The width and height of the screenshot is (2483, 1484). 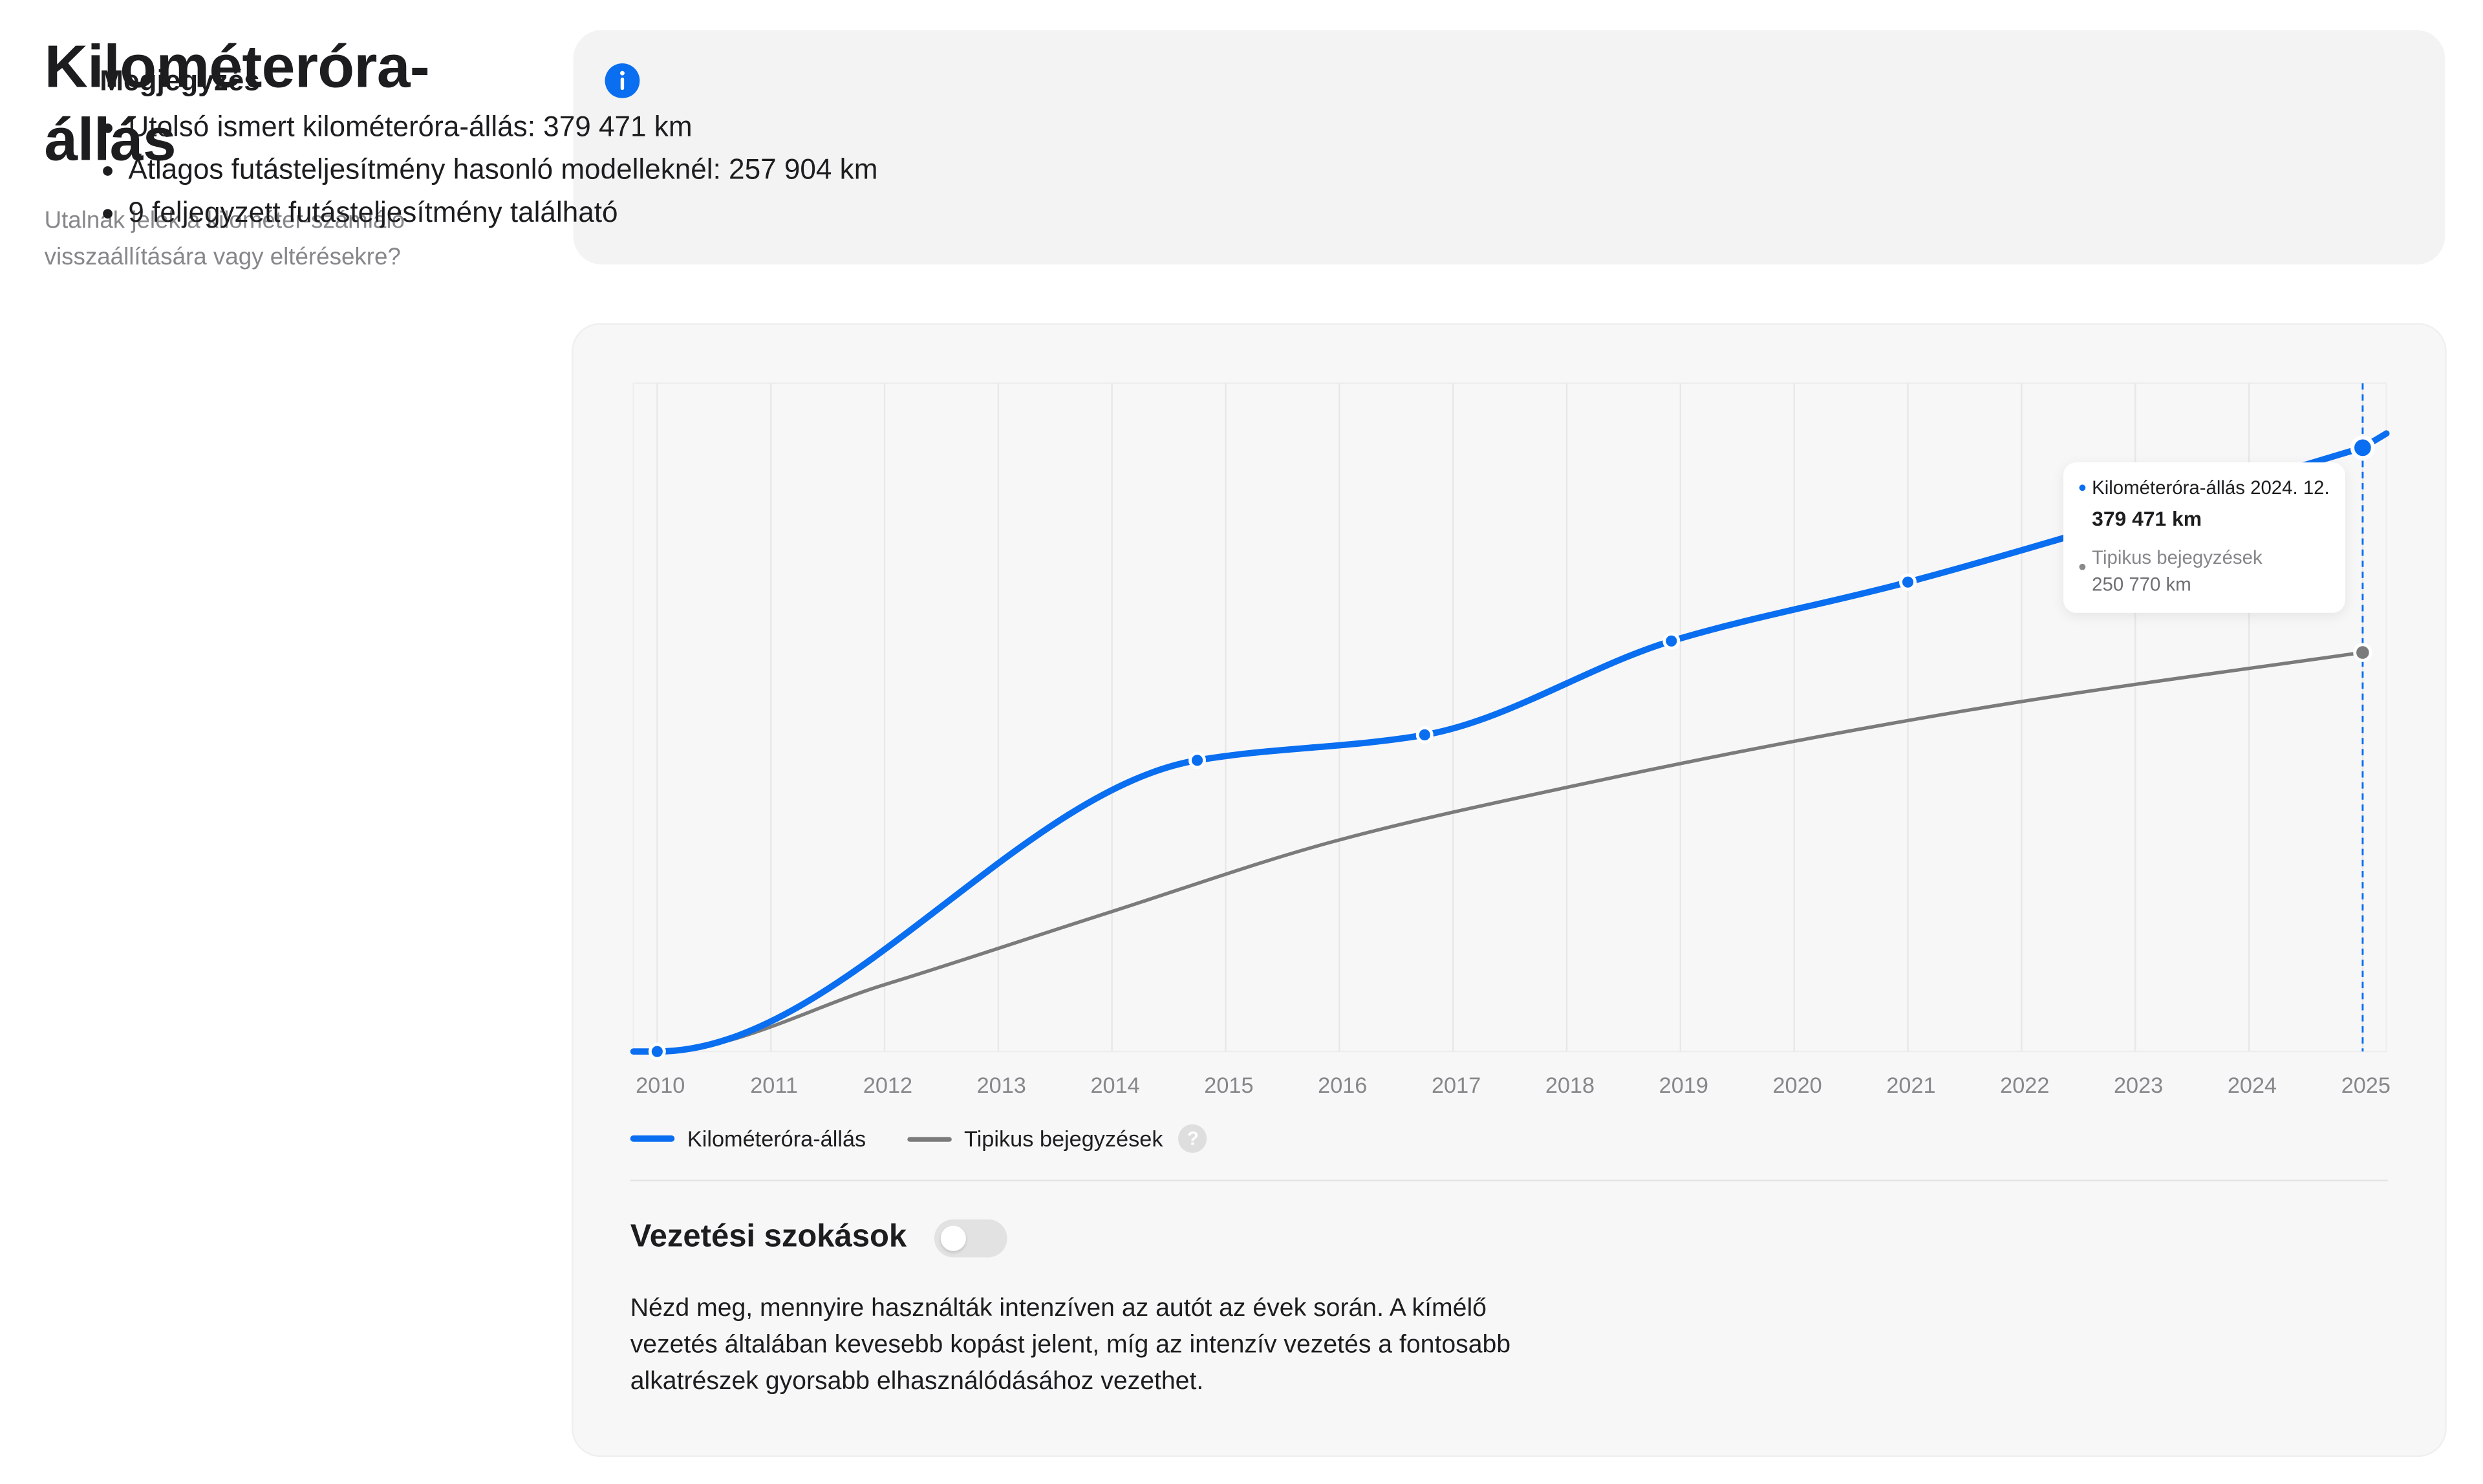 What do you see at coordinates (768, 1236) in the screenshot?
I see `driving-habits-title: Vezetési szokások` at bounding box center [768, 1236].